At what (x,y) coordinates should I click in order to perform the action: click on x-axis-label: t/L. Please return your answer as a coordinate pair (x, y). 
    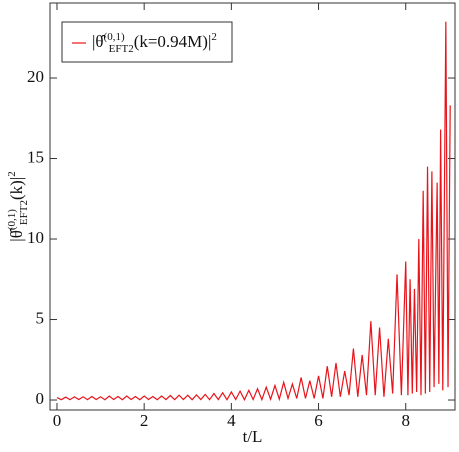
    Looking at the image, I should click on (253, 436).